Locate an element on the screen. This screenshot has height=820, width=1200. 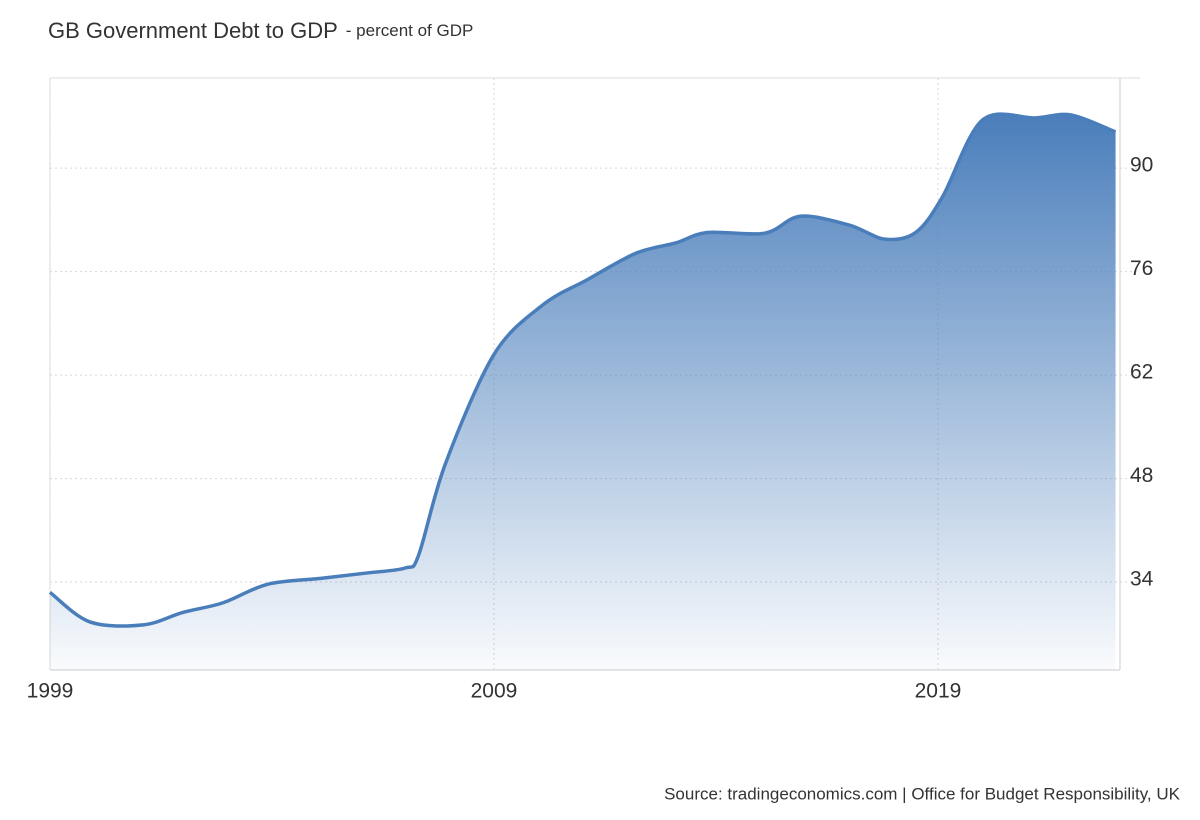
y-tick-label: 76 is located at coordinates (1141, 268).